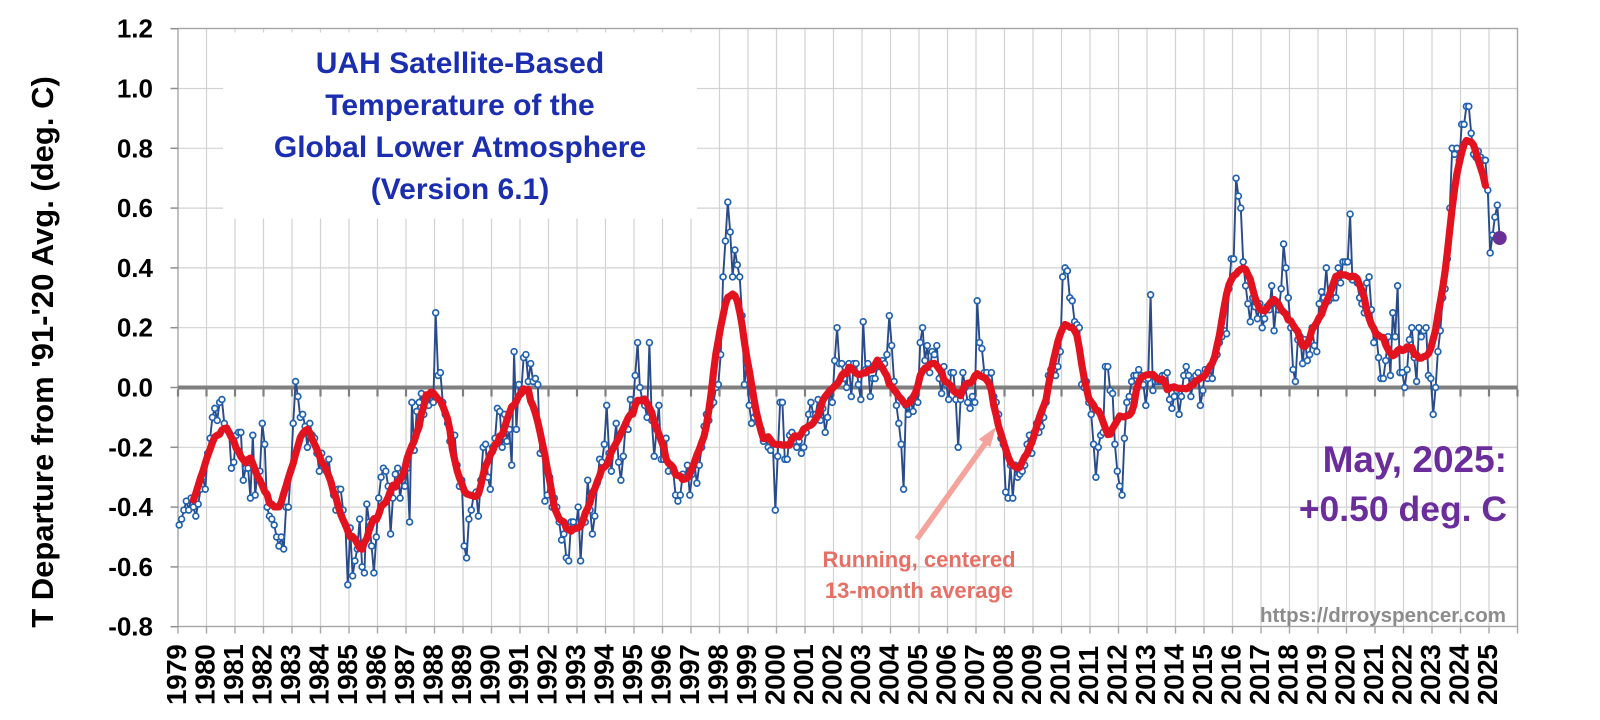 The image size is (1600, 720). I want to click on svg-text: (Version 6.1), so click(460, 189).